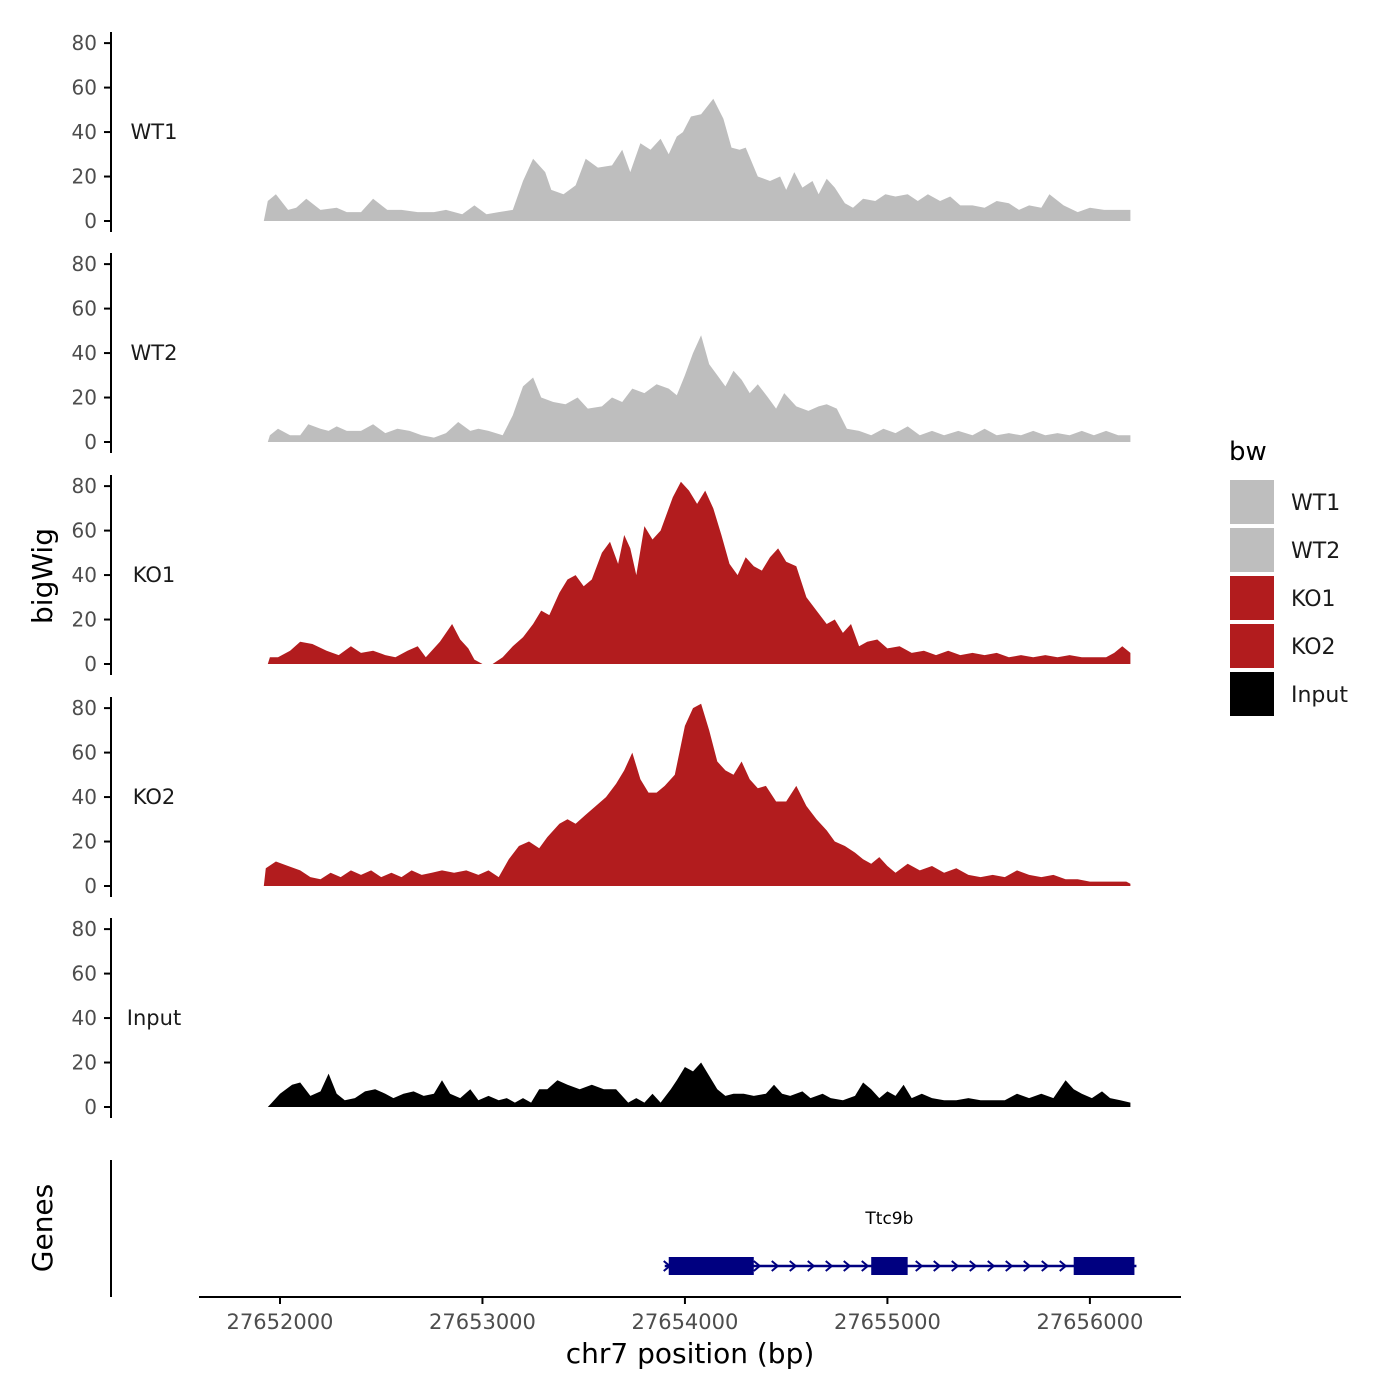 This screenshot has width=1400, height=1400. What do you see at coordinates (888, 1219) in the screenshot?
I see `gene-name-label: Ttc9b` at bounding box center [888, 1219].